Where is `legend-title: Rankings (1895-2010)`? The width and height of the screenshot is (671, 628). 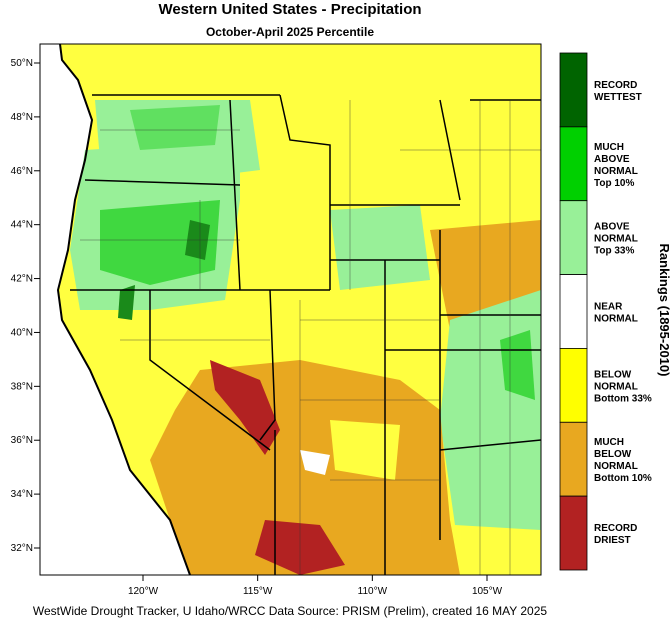
legend-title: Rankings (1895-2010) is located at coordinates (664, 310).